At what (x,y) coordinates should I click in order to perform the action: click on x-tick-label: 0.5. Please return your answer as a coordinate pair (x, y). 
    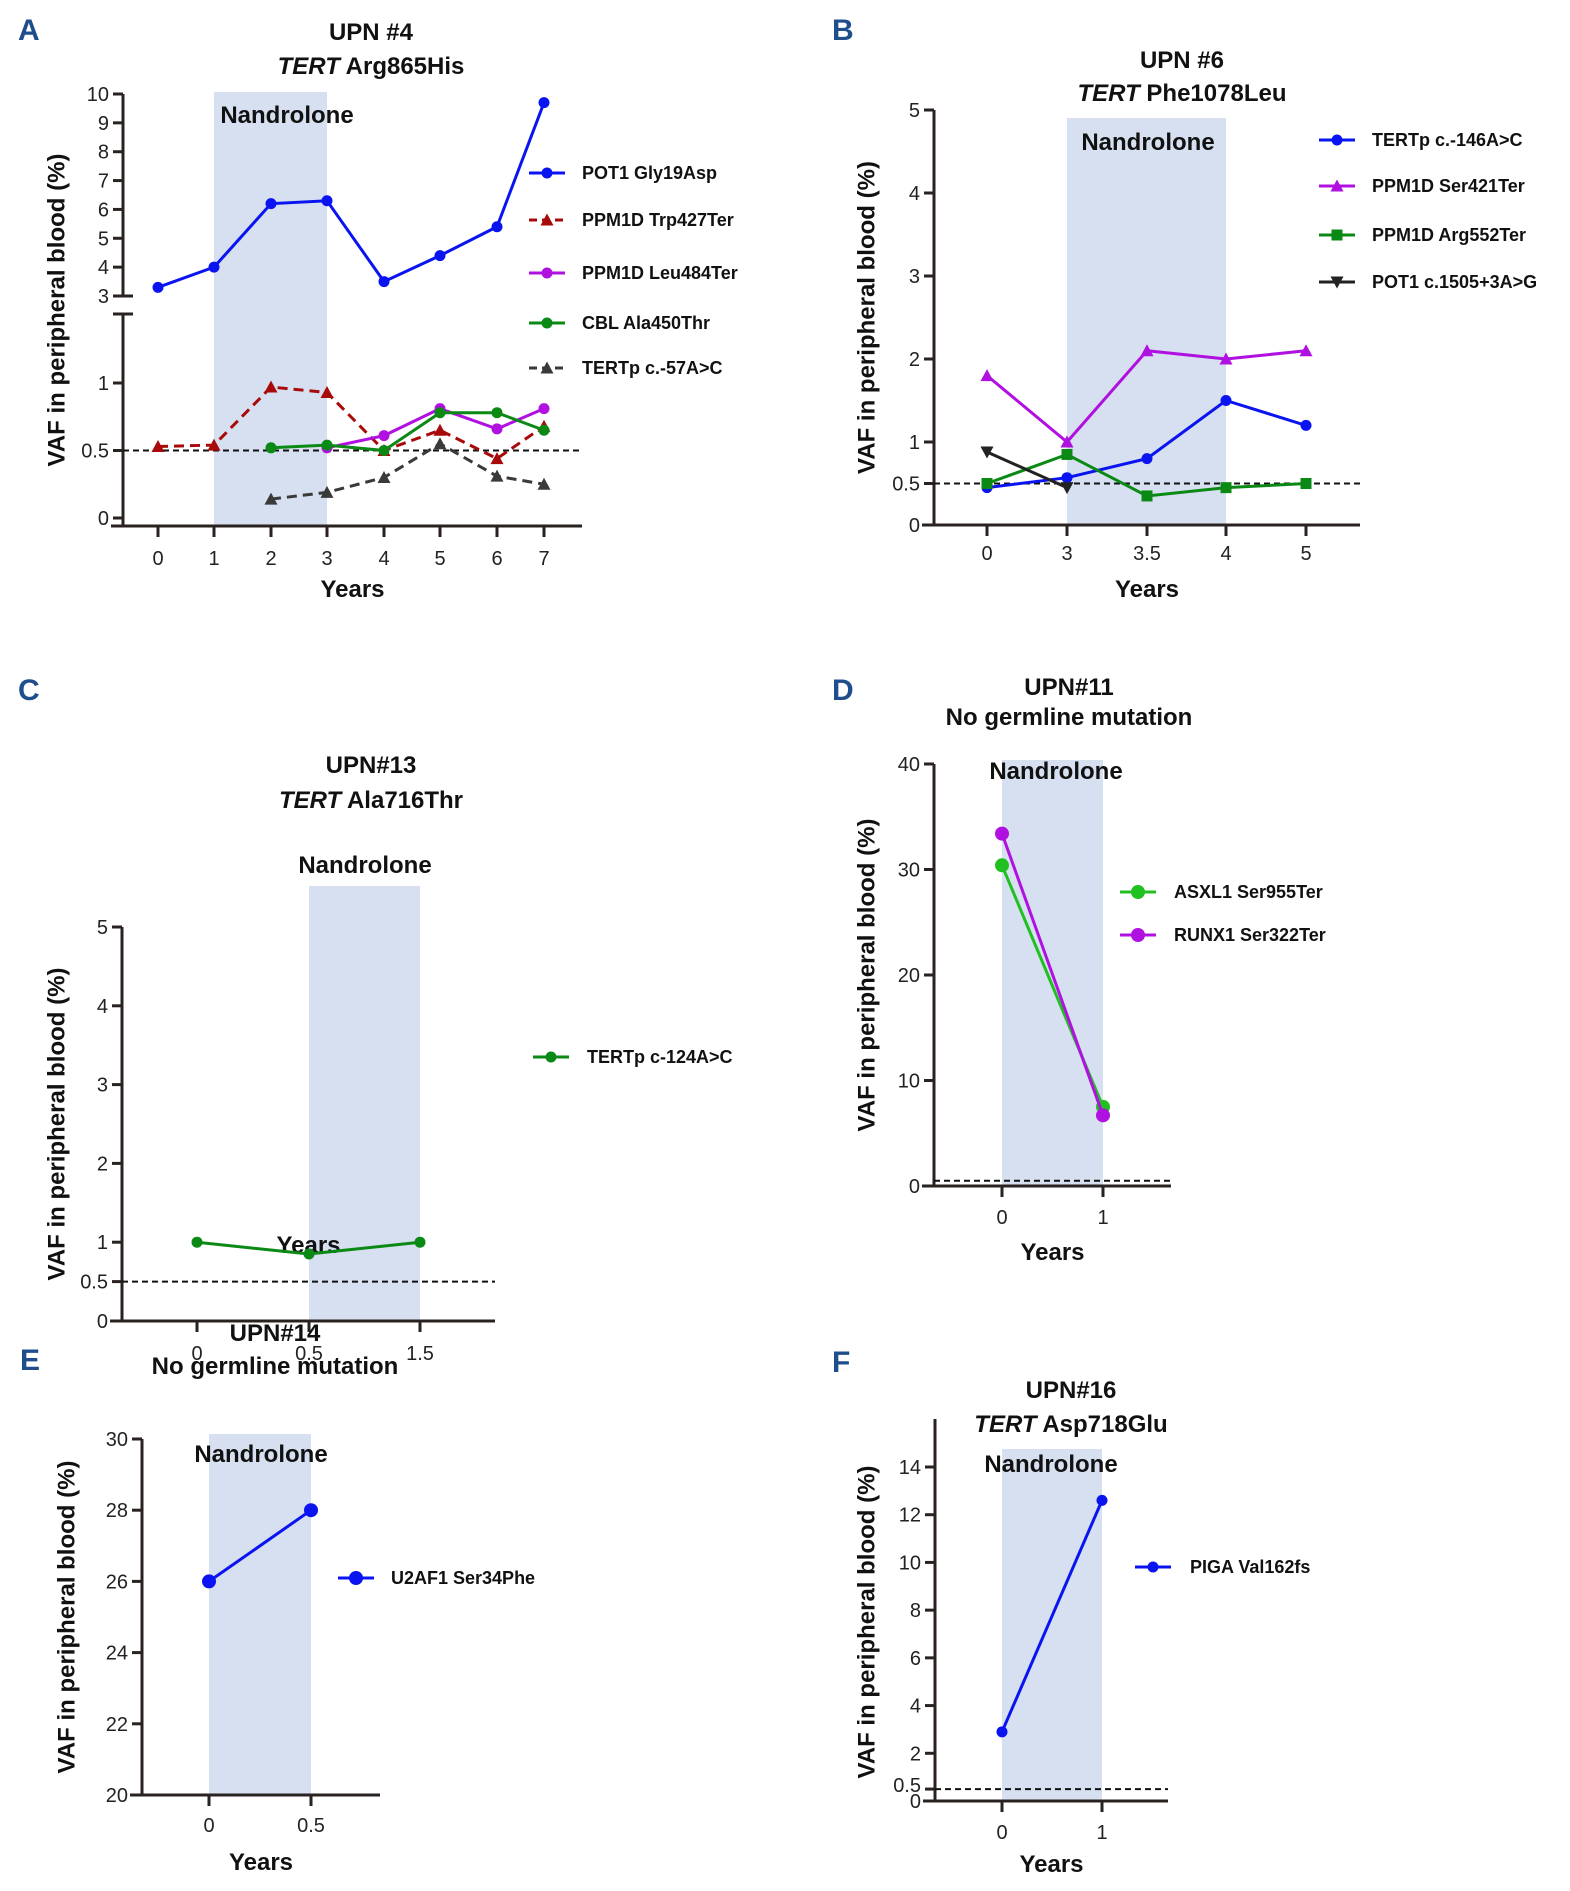
    Looking at the image, I should click on (309, 1354).